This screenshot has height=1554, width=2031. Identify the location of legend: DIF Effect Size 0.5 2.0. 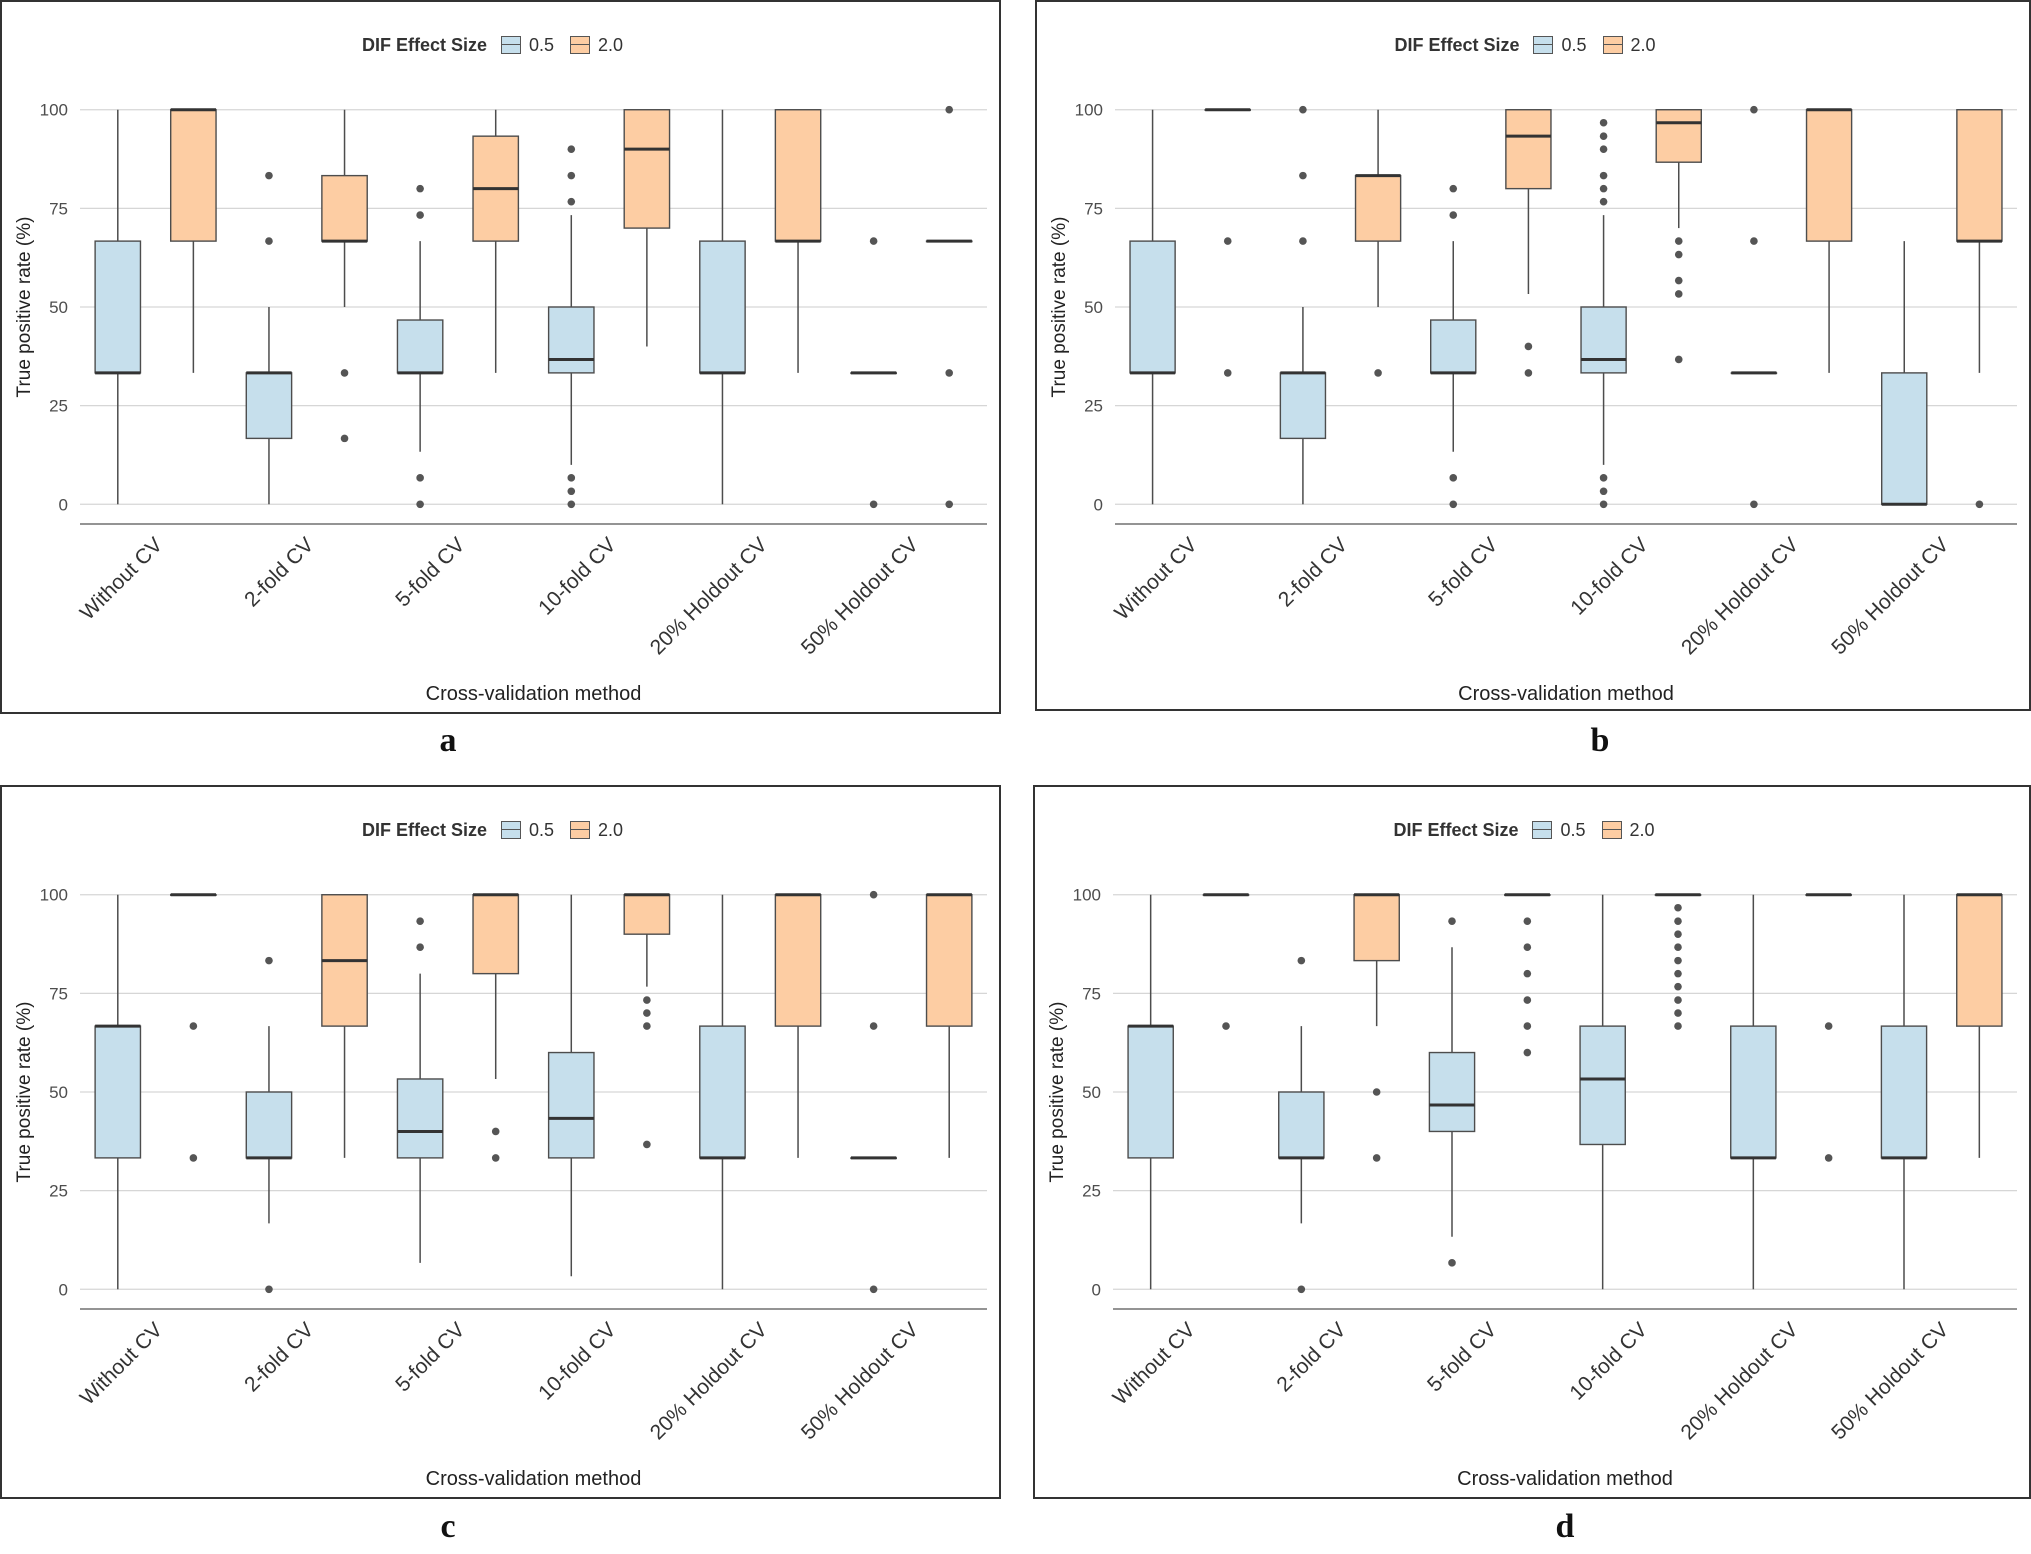
(500, 45).